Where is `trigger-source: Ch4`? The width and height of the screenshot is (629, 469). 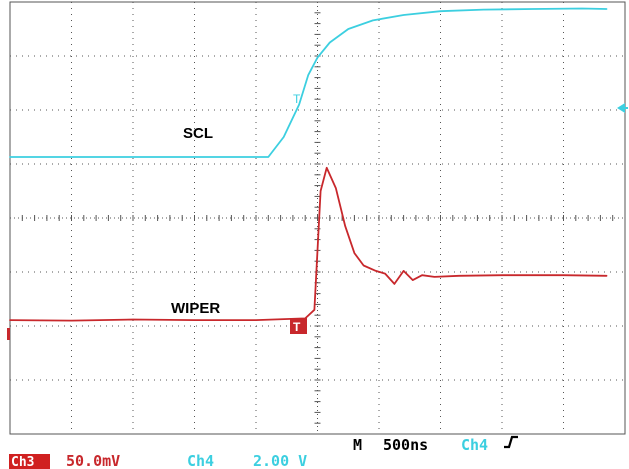
trigger-source: Ch4 is located at coordinates (474, 445).